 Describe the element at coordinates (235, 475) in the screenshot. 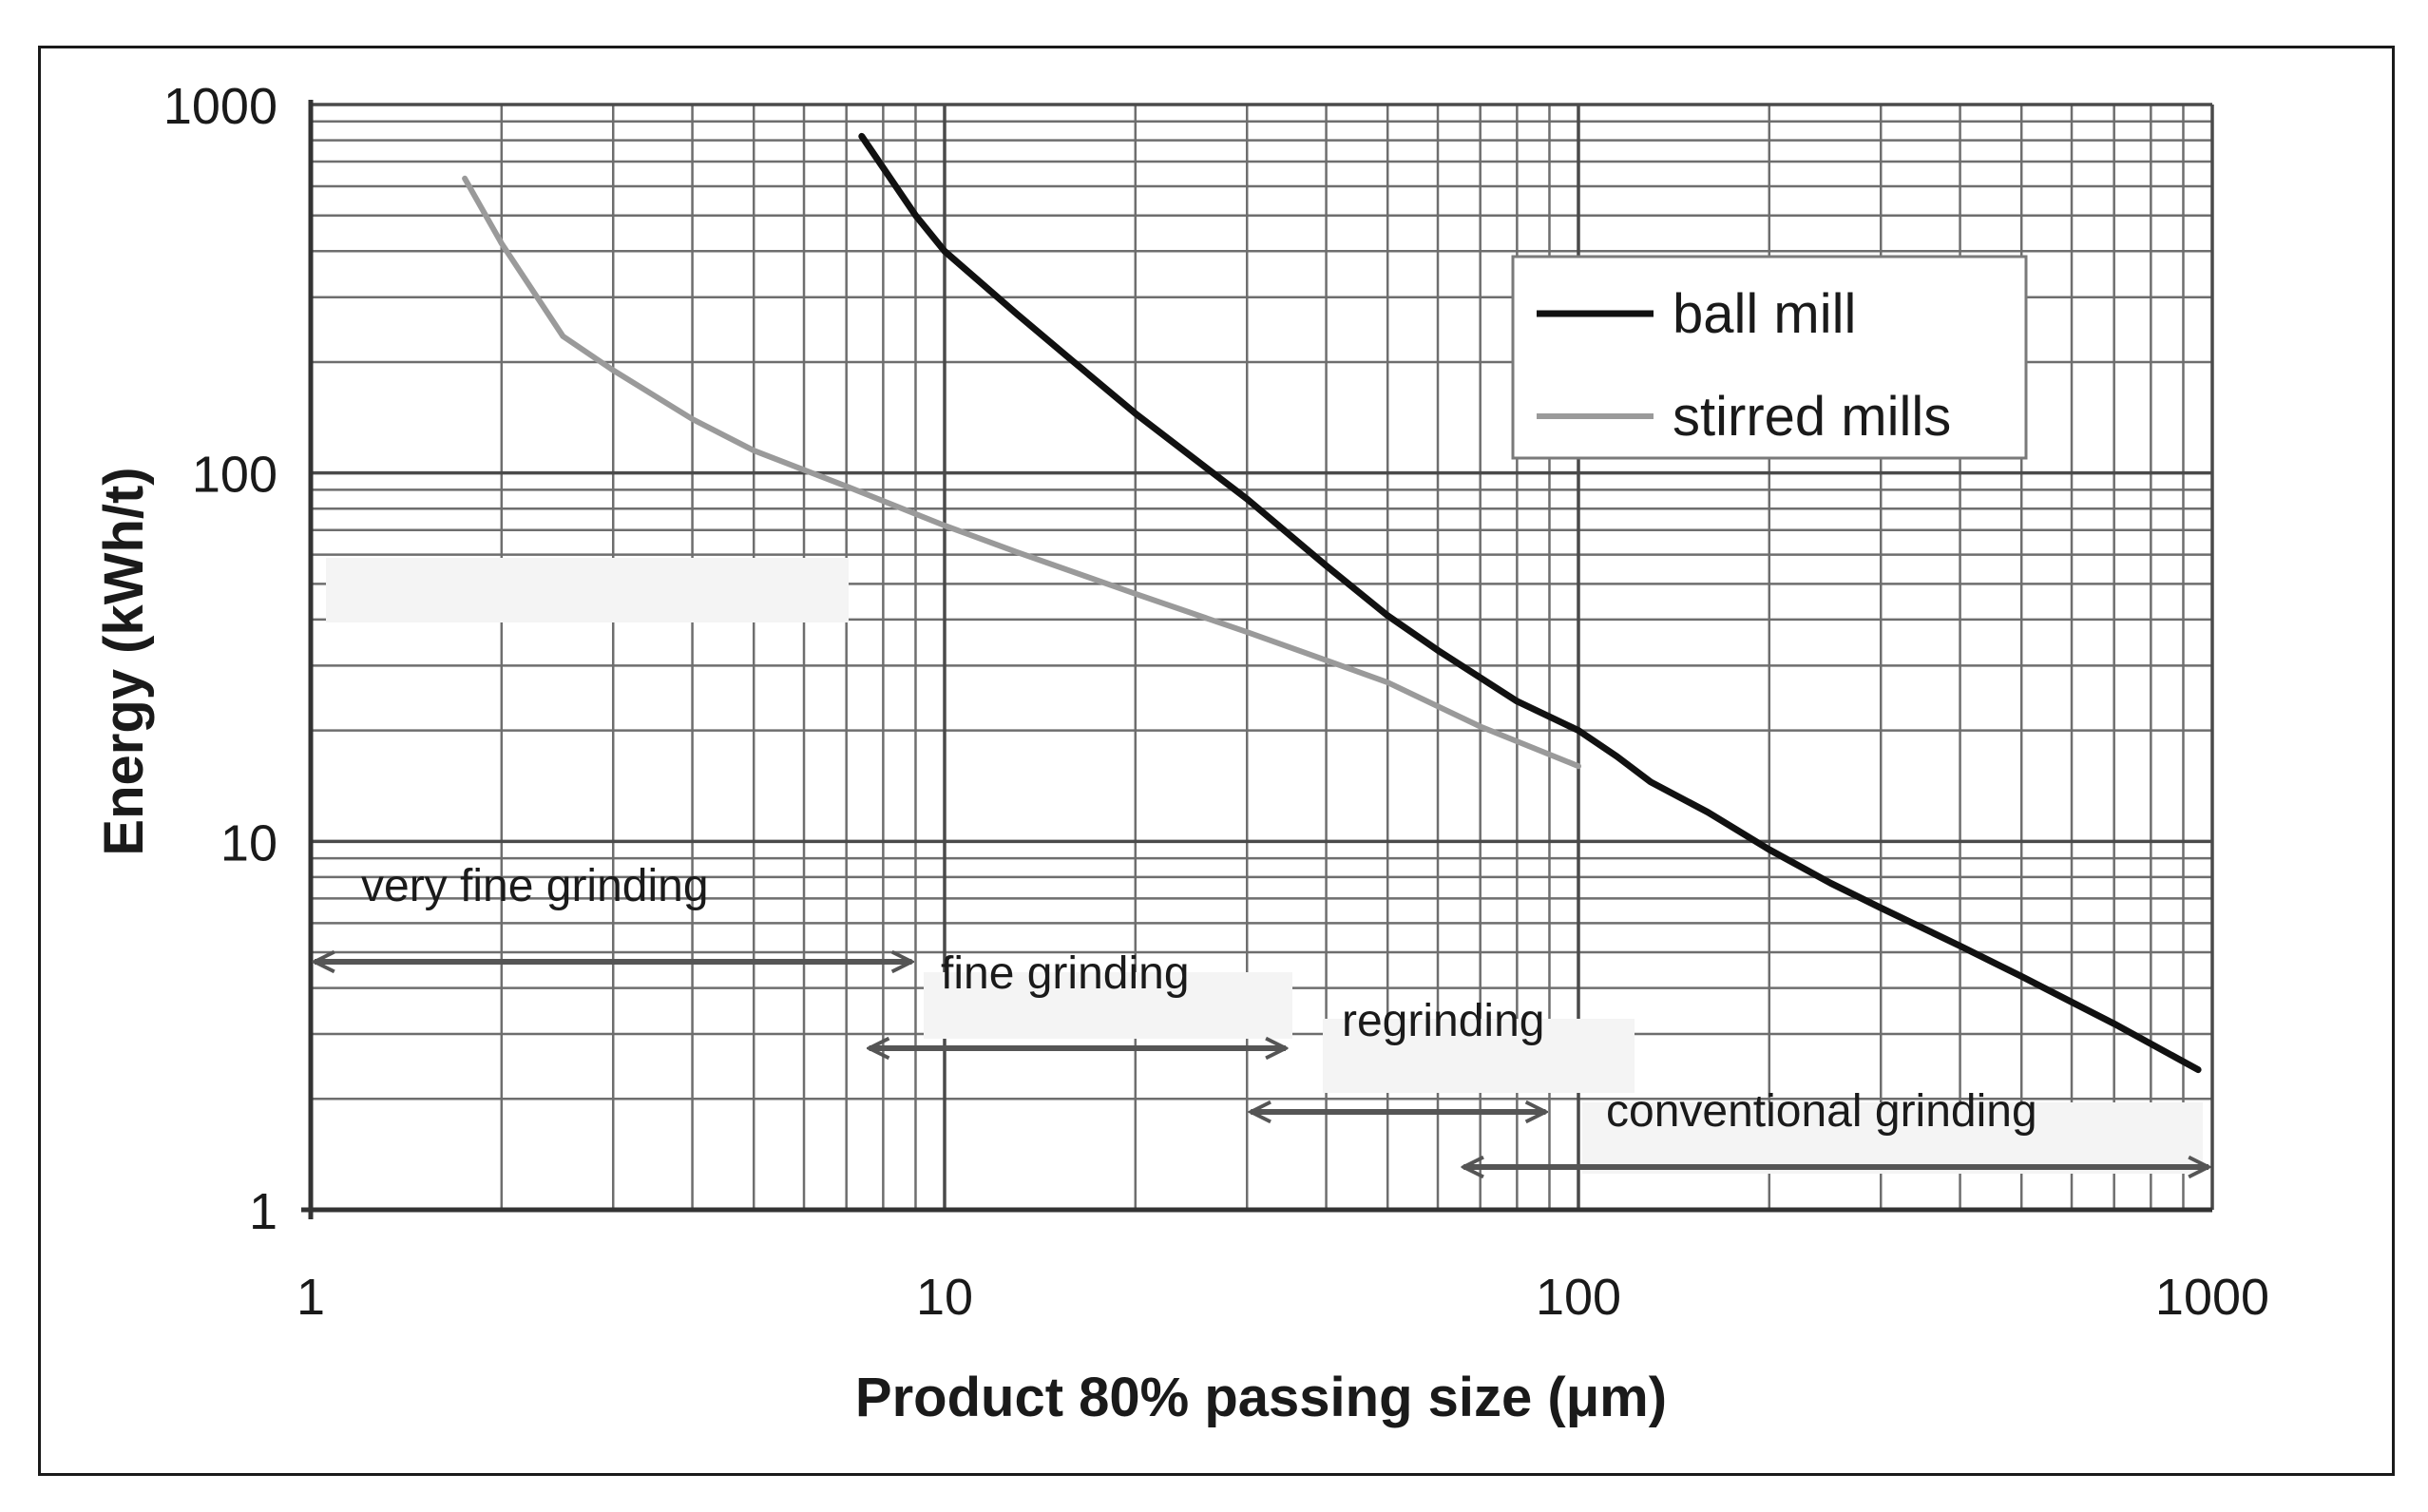

I see `y-tick-label: 100` at that location.